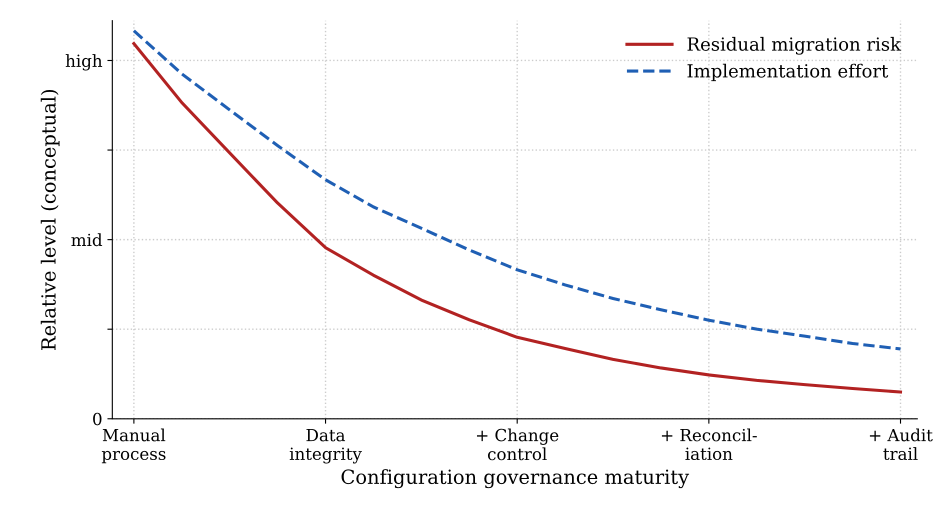 The image size is (936, 517). What do you see at coordinates (326, 446) in the screenshot?
I see `x-tick-label: Data integrity` at bounding box center [326, 446].